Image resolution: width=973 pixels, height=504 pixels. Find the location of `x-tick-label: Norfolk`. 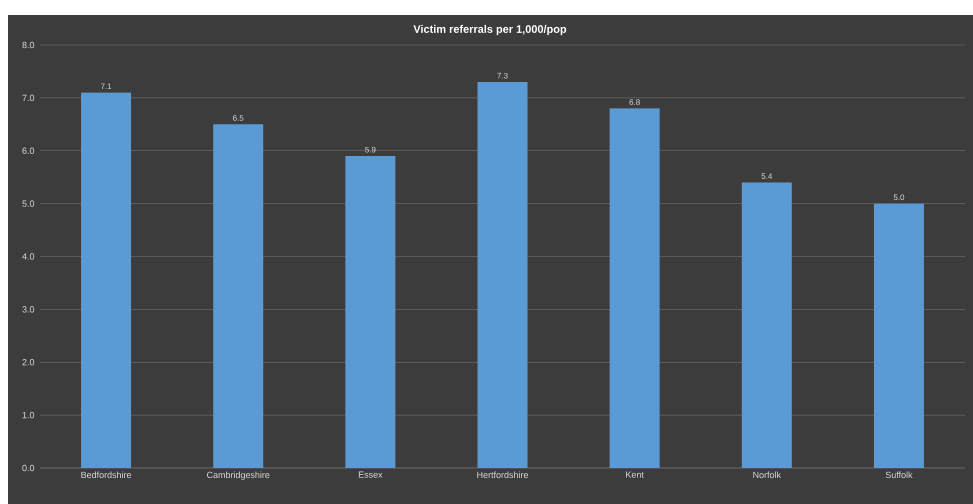

x-tick-label: Norfolk is located at coordinates (767, 475).